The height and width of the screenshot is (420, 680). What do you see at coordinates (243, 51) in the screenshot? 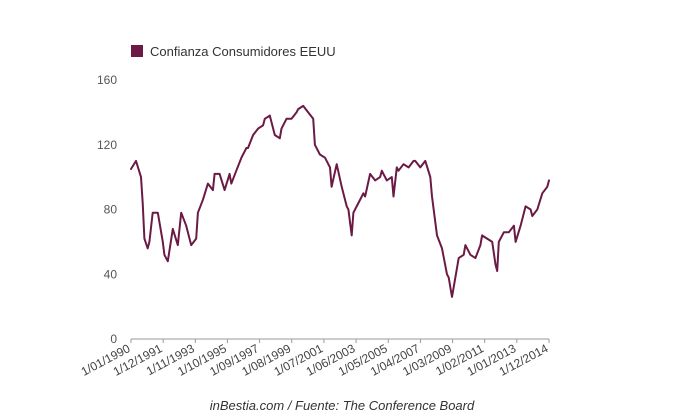
I see `legend-label: Confianza Consumidores EEUU` at bounding box center [243, 51].